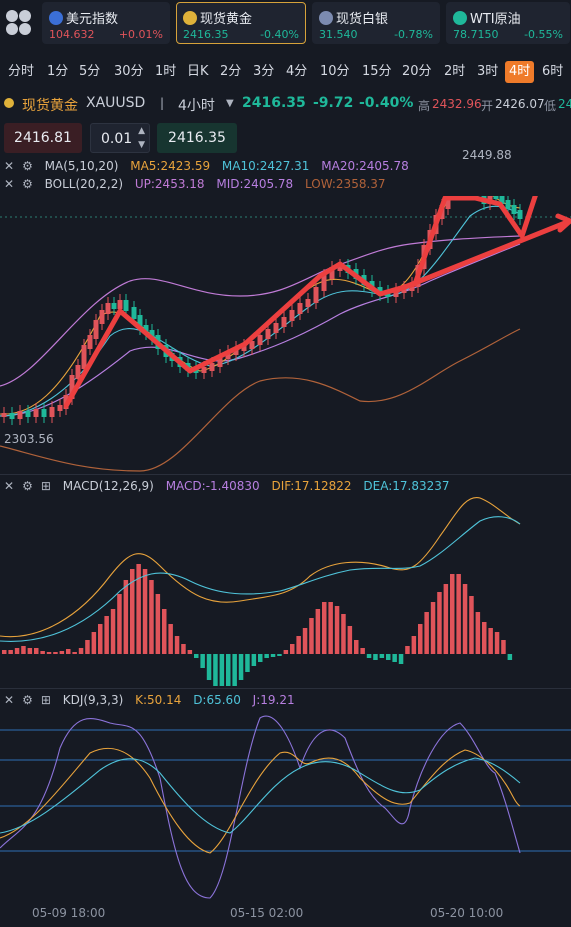 This screenshot has width=571, height=927. I want to click on stepper-arrows-icon: ▲ ▼, so click(141, 138).